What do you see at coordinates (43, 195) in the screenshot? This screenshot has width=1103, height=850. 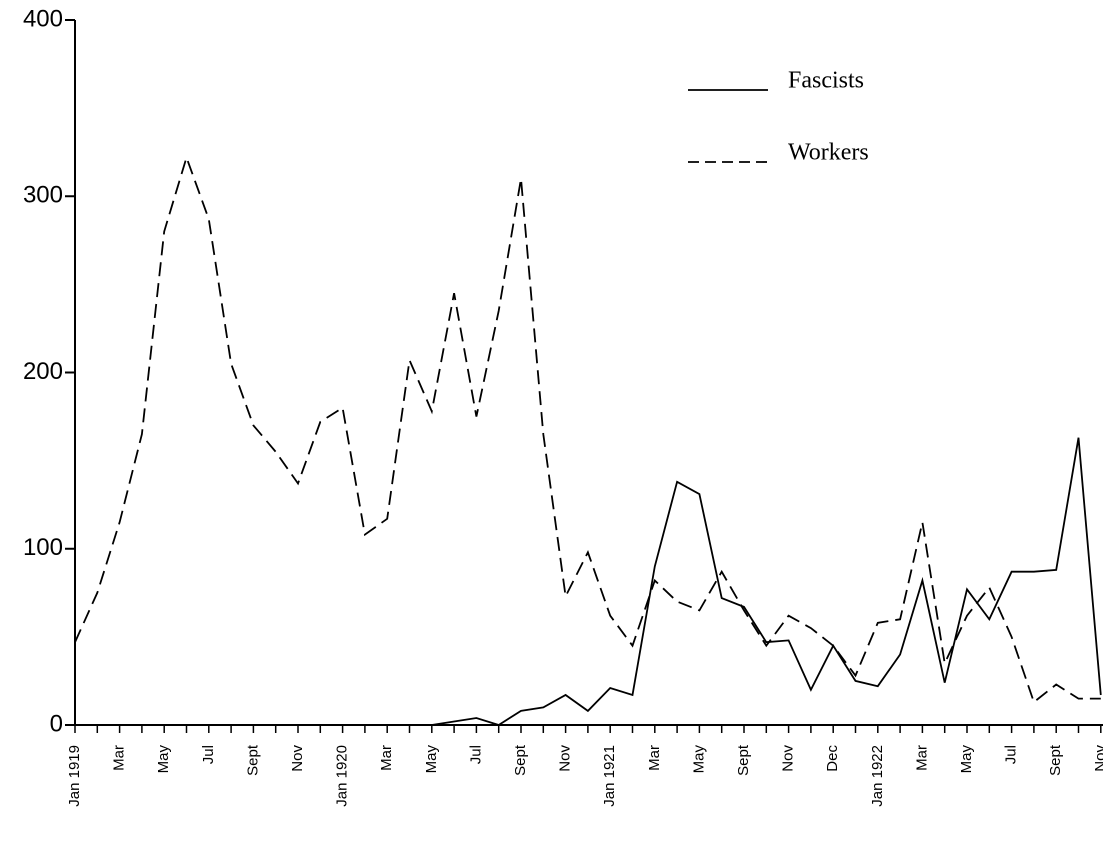 I see `y-tick-label: 300` at bounding box center [43, 195].